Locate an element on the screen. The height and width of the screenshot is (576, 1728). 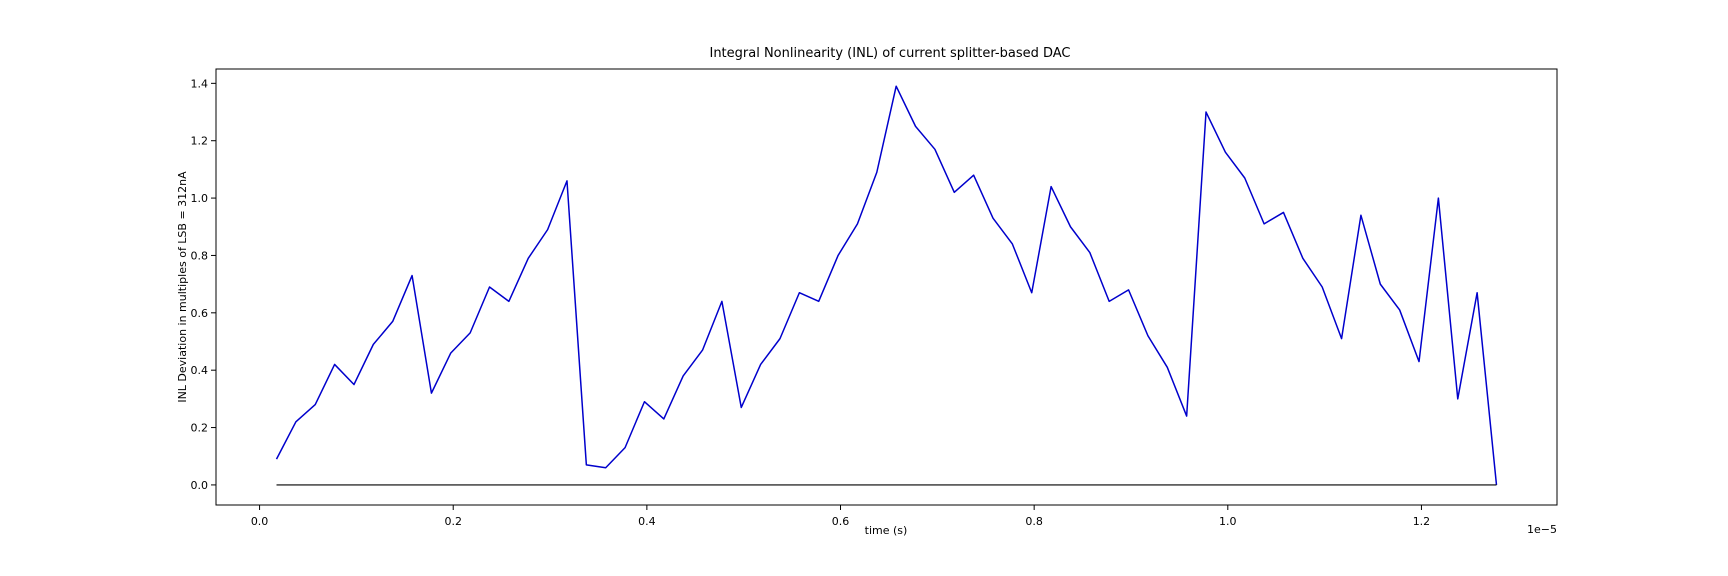
x-offset-label: 1e−5 is located at coordinates (1542, 529).